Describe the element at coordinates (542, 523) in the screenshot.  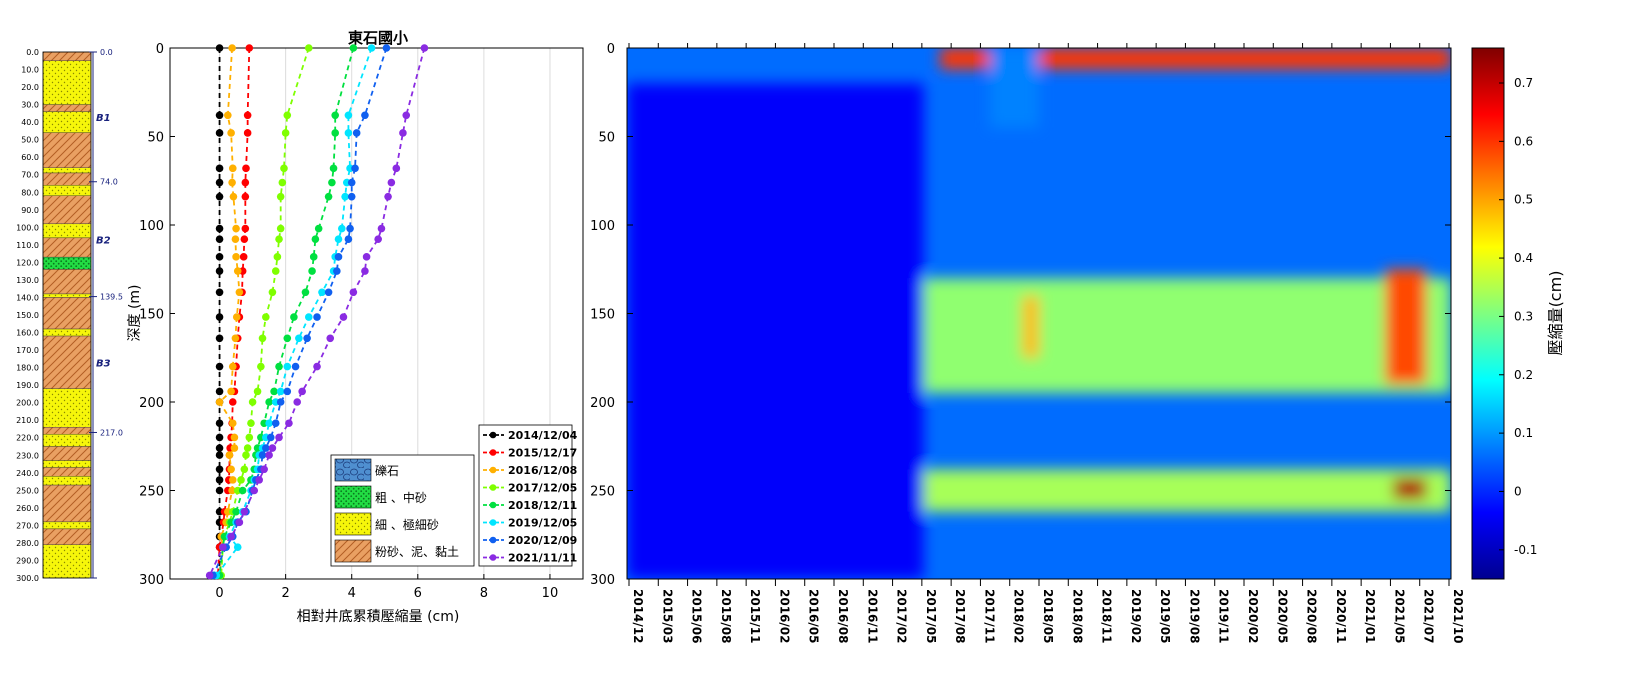
I see `legend-entry-label: 2019/12/05` at that location.